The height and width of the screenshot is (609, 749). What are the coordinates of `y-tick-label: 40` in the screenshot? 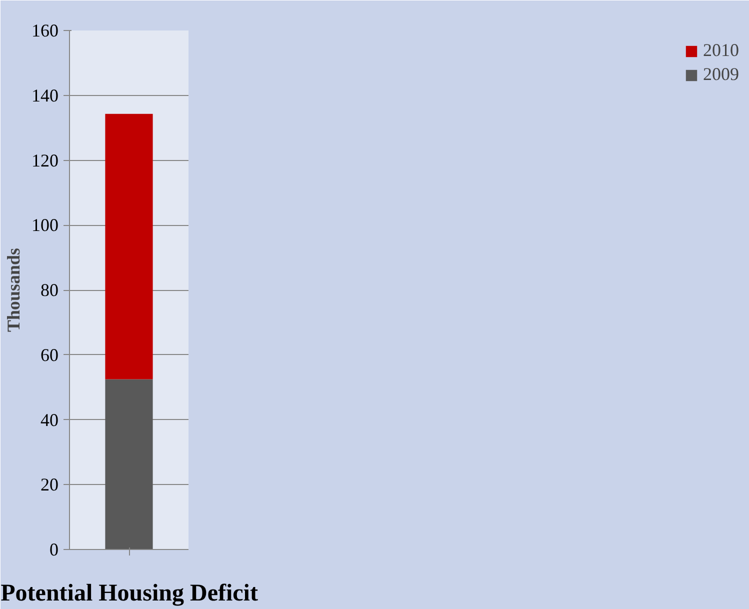 It's located at (49, 420).